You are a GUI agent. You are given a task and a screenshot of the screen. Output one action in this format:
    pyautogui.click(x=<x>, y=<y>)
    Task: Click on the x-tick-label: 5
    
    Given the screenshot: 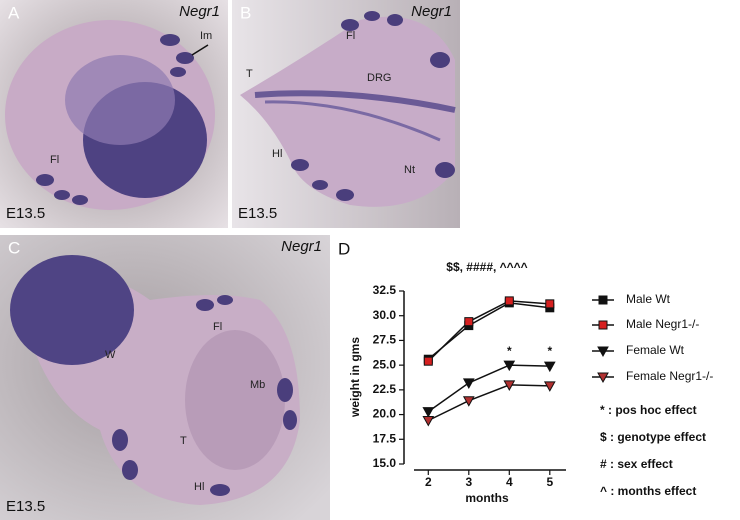 What is the action you would take?
    pyautogui.click(x=549, y=482)
    